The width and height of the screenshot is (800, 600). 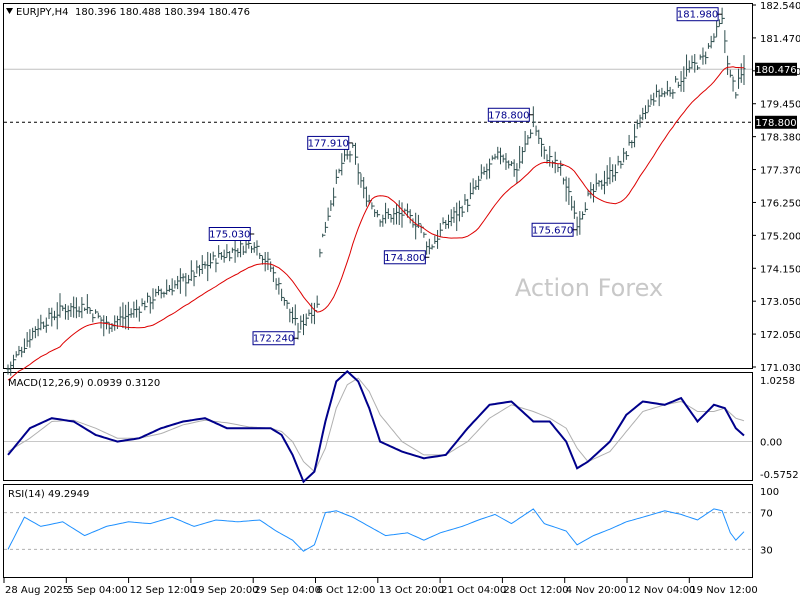 I want to click on price-annotation: 172.240, so click(x=275, y=338).